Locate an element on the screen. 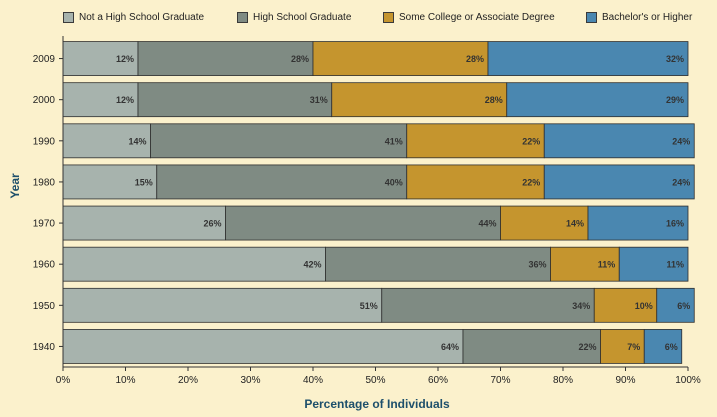  data-label-bachelor-s-or-higher-1970: 16% is located at coordinates (675, 224).